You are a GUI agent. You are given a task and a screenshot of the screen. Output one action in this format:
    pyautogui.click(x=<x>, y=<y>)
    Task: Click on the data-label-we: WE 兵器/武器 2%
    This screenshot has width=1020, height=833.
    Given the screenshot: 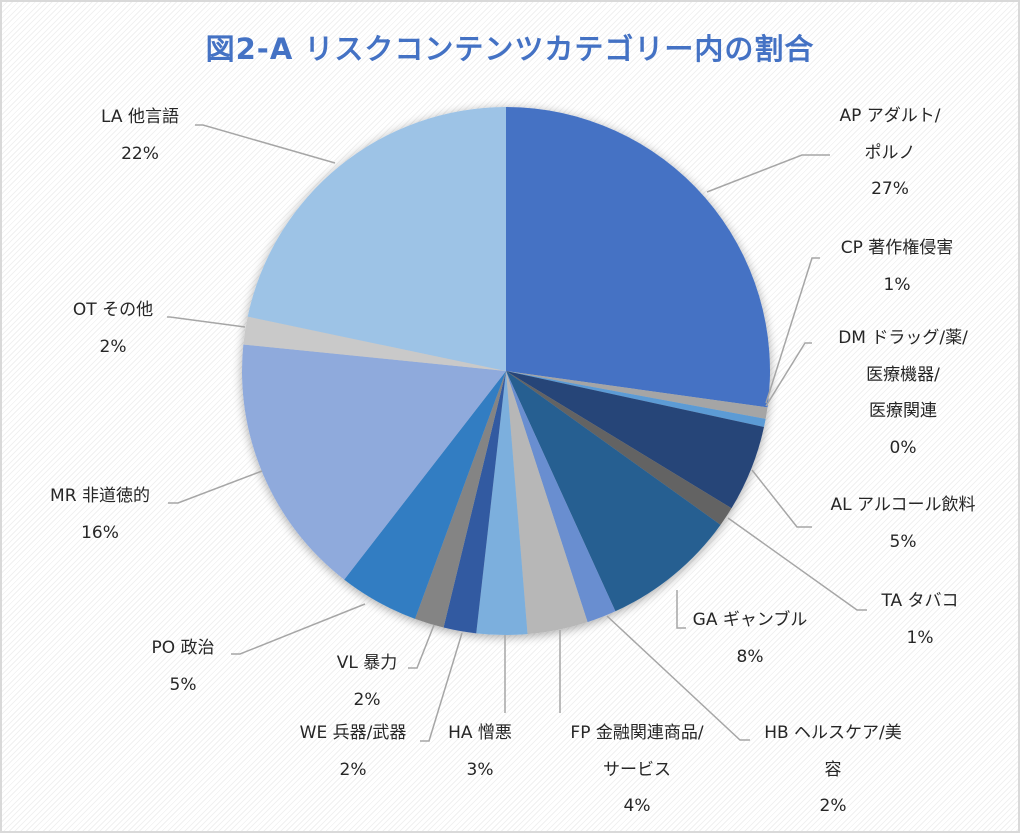 What is the action you would take?
    pyautogui.click(x=353, y=751)
    